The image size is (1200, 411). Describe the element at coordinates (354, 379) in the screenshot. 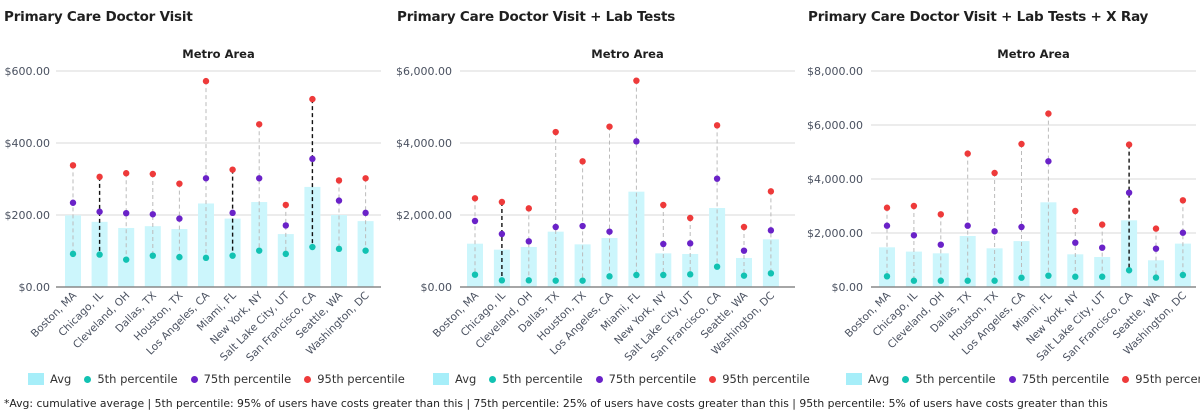

I see `legend-item-p95: 95th percentile` at that location.